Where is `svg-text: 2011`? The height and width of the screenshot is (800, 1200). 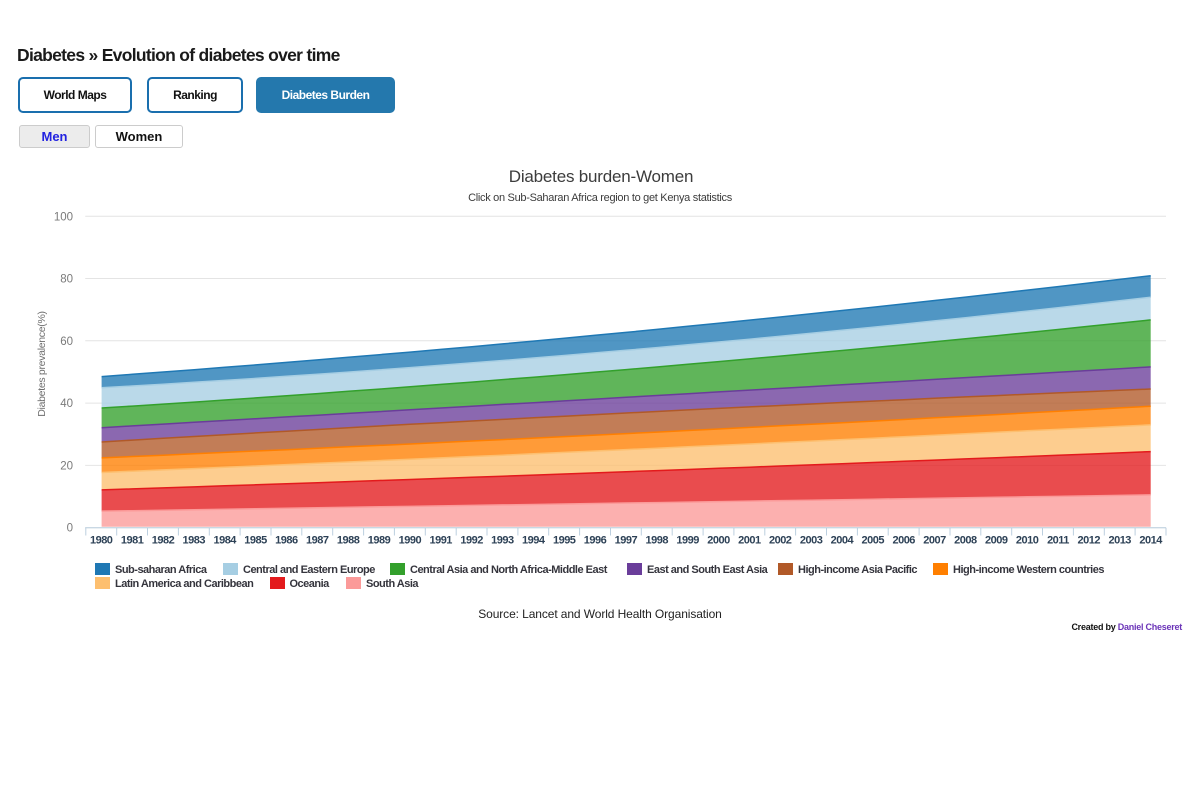
svg-text: 2011 is located at coordinates (1058, 541).